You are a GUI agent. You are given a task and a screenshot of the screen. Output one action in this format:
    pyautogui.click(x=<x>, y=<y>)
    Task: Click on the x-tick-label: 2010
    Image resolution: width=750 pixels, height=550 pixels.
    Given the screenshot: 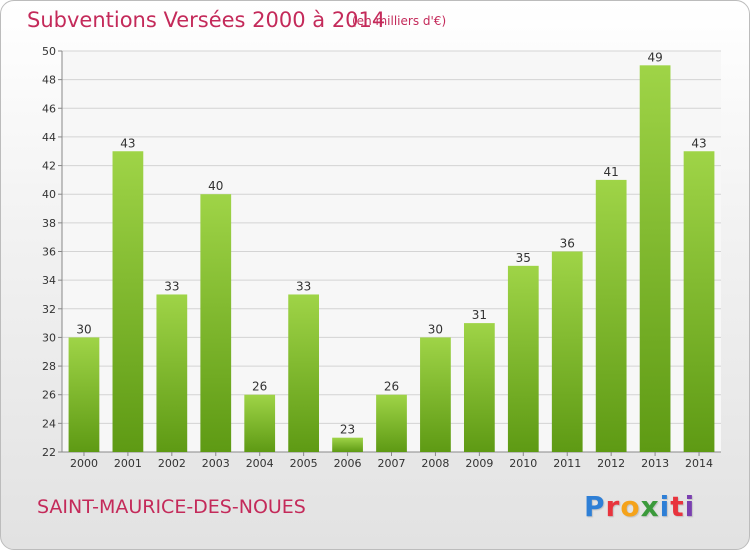 What is the action you would take?
    pyautogui.click(x=523, y=463)
    